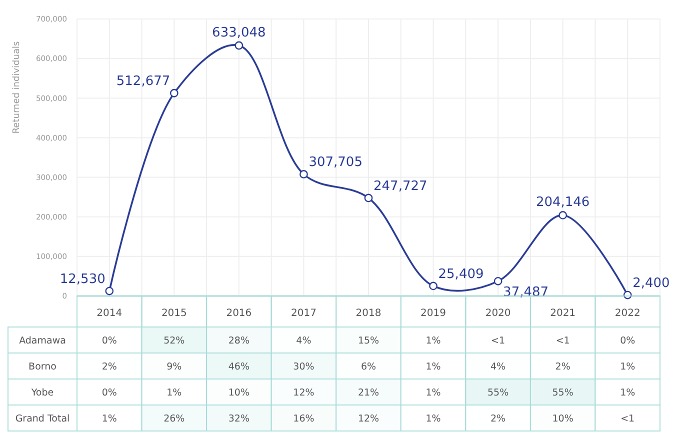 Image resolution: width=686 pixels, height=437 pixels. Describe the element at coordinates (563, 202) in the screenshot. I see `data-label: 204,146` at that location.